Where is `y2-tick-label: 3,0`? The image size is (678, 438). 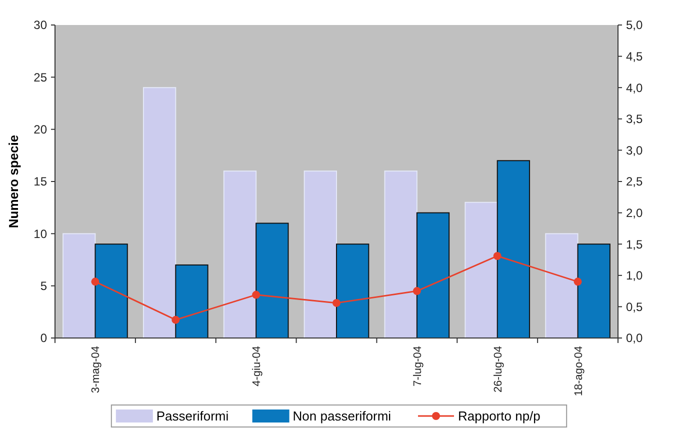
y2-tick-label: 3,0 is located at coordinates (635, 150).